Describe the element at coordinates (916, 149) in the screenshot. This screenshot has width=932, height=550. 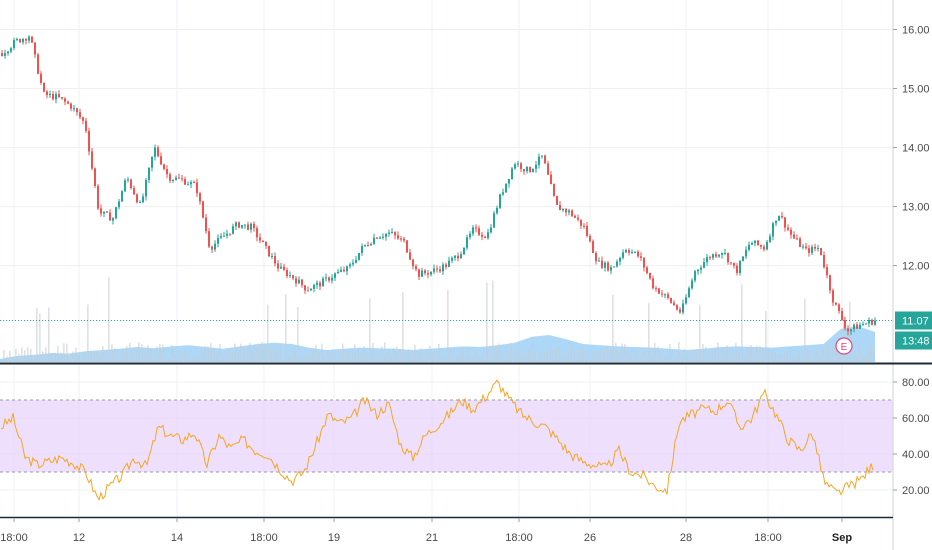
I see `price-tick-label: 14.00` at that location.